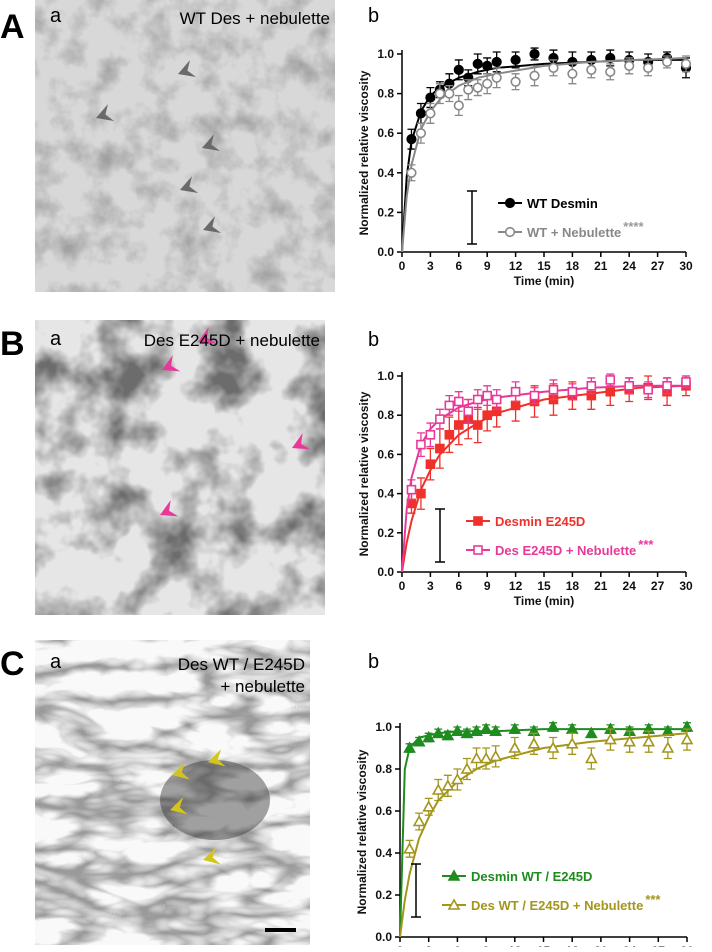  Describe the element at coordinates (430, 586) in the screenshot. I see `x-tick-label: 3` at that location.